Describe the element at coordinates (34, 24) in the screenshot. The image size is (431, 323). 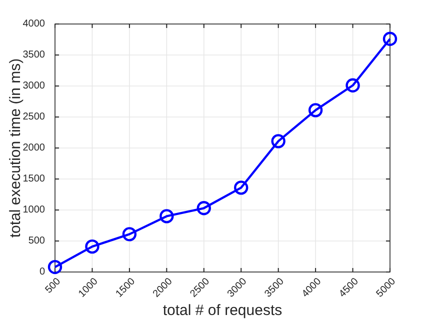
I see `y-tick-label: 4000` at that location.